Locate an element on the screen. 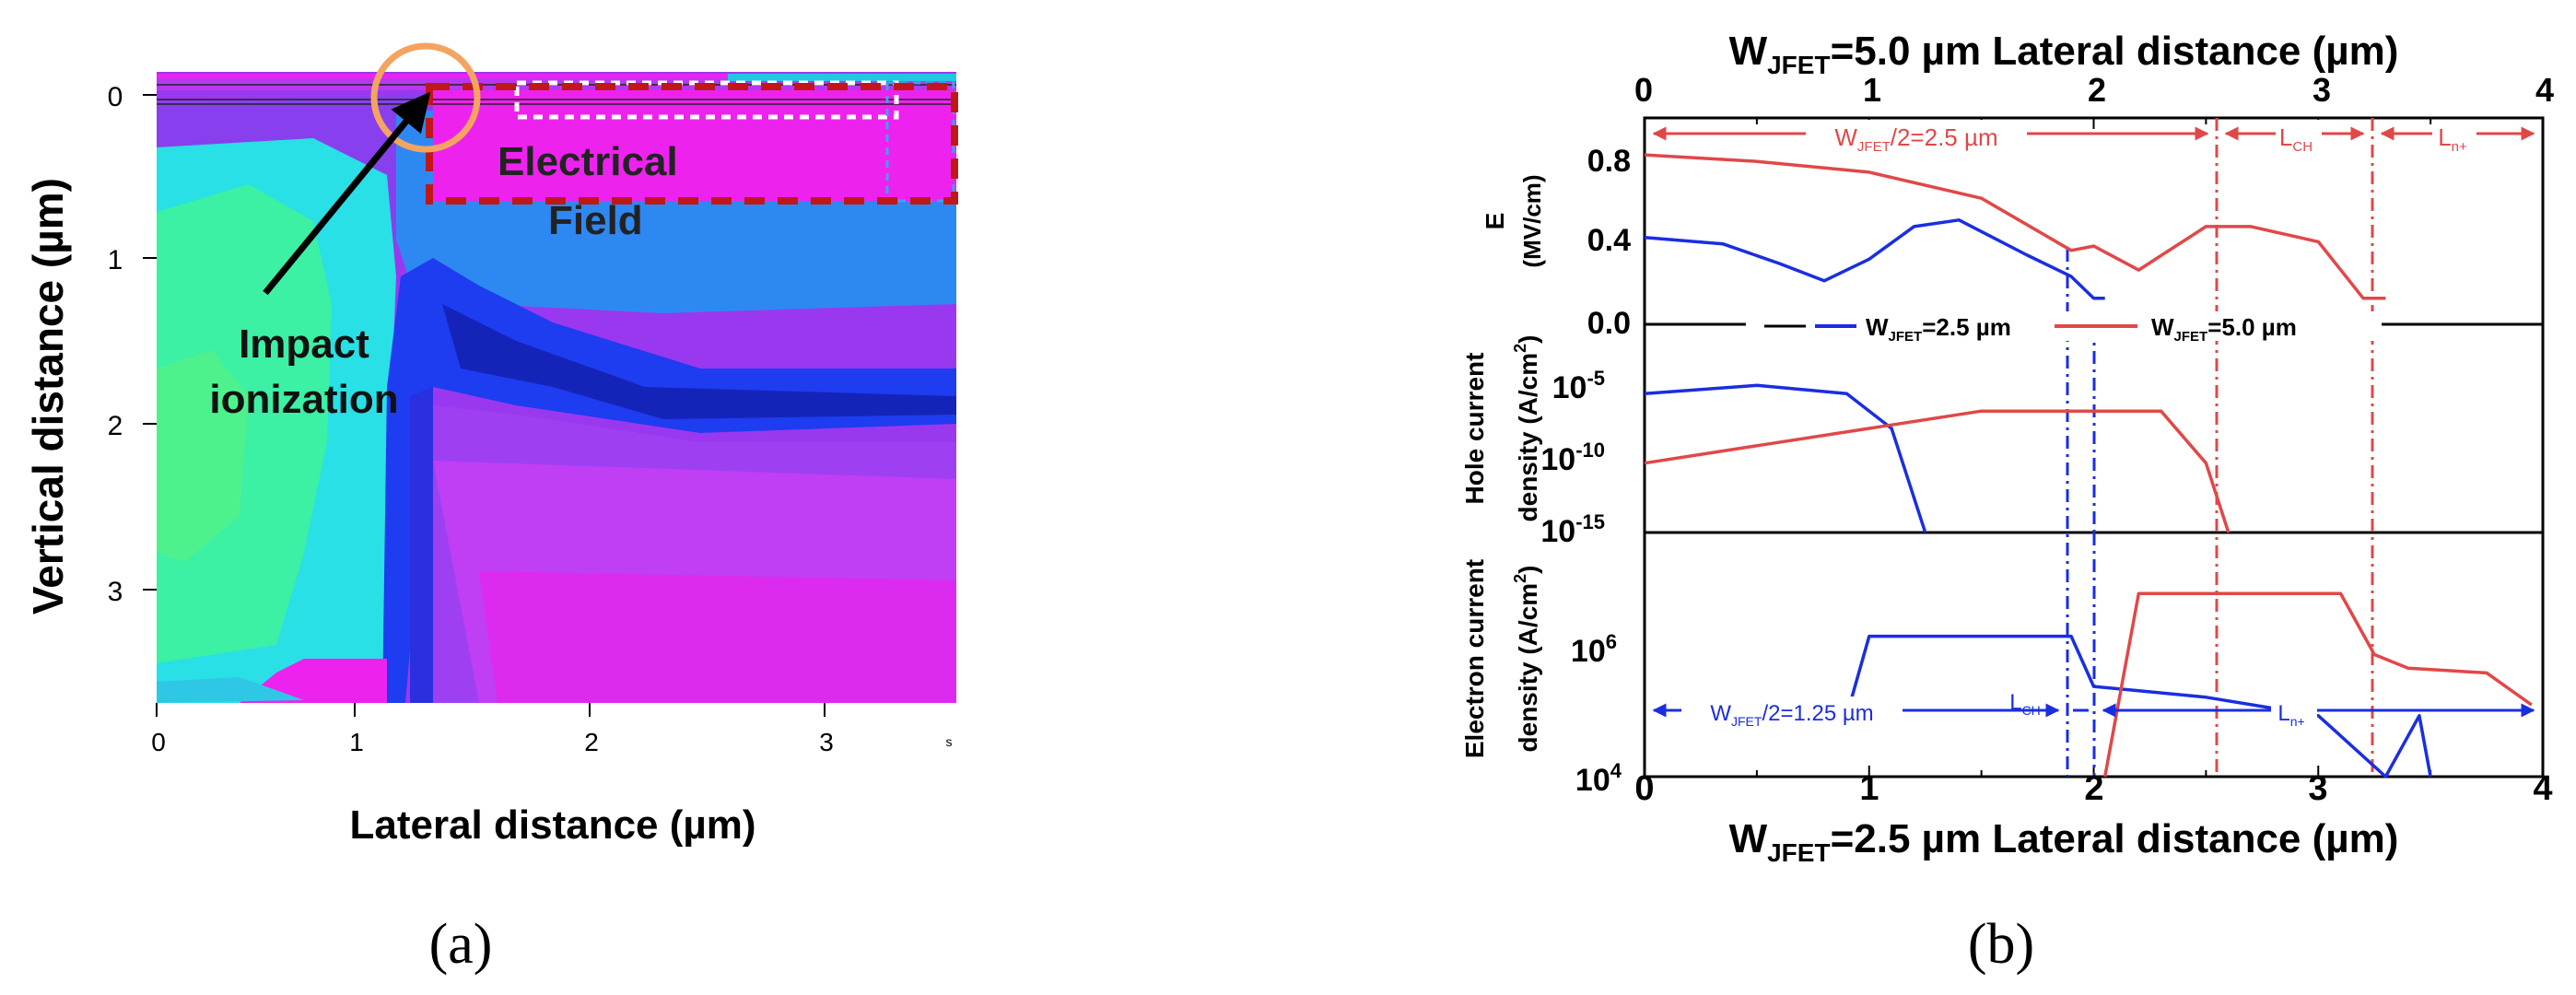 This screenshot has width=2576, height=995. panel-a-xlabel: Lateral distance (µm) is located at coordinates (552, 825).